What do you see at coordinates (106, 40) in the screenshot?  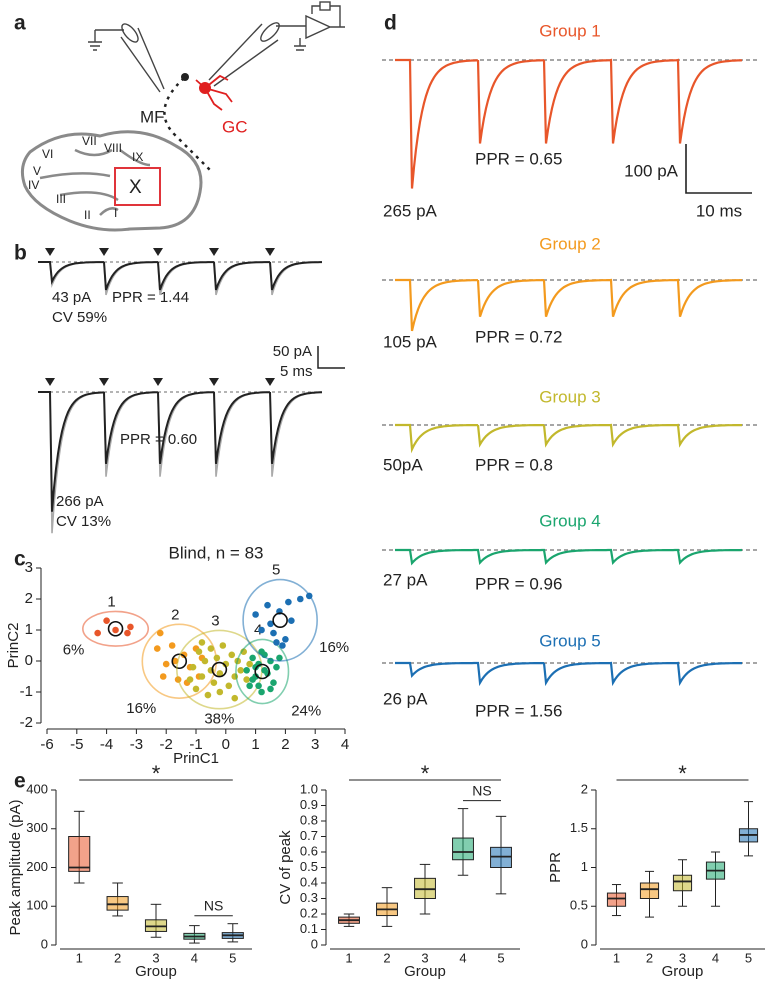 I see `ground-left` at bounding box center [106, 40].